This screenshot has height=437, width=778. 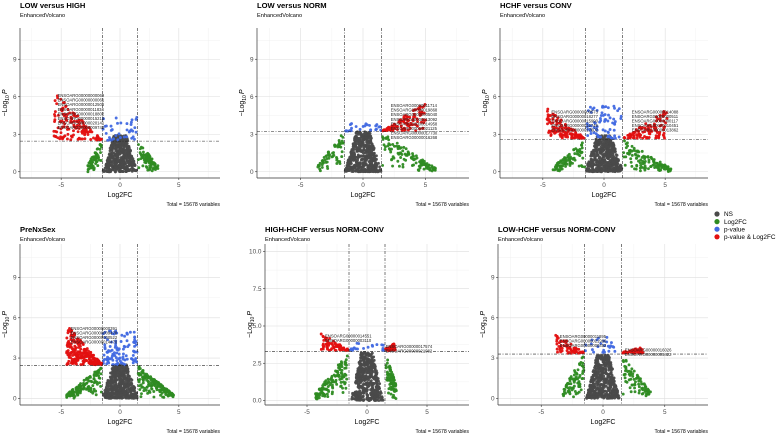 What do you see at coordinates (486, 319) in the screenshot?
I see `y-axis-label-sub: 10` at bounding box center [486, 319].